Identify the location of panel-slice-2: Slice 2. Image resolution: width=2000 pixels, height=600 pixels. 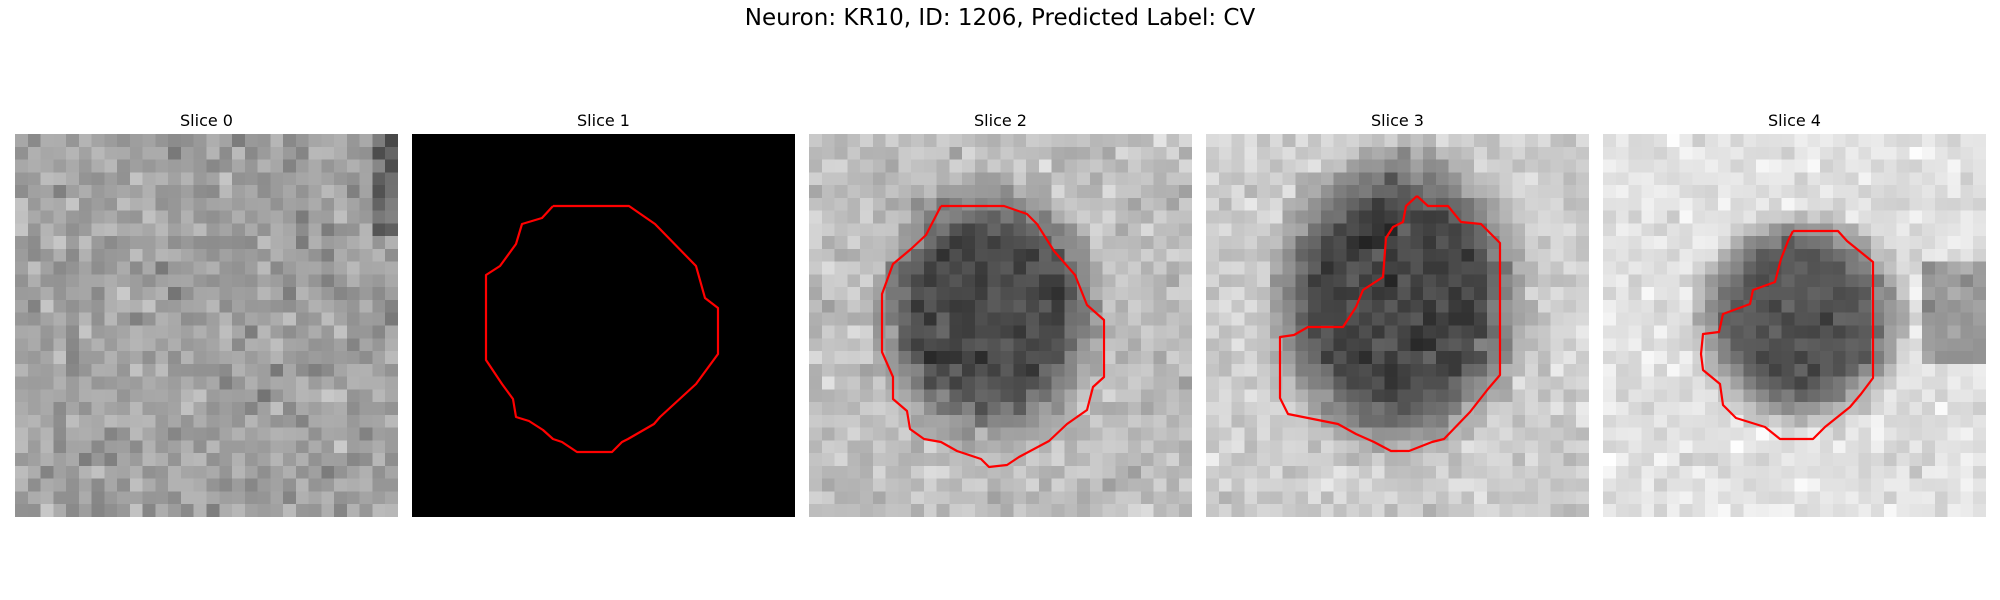
(1000, 312).